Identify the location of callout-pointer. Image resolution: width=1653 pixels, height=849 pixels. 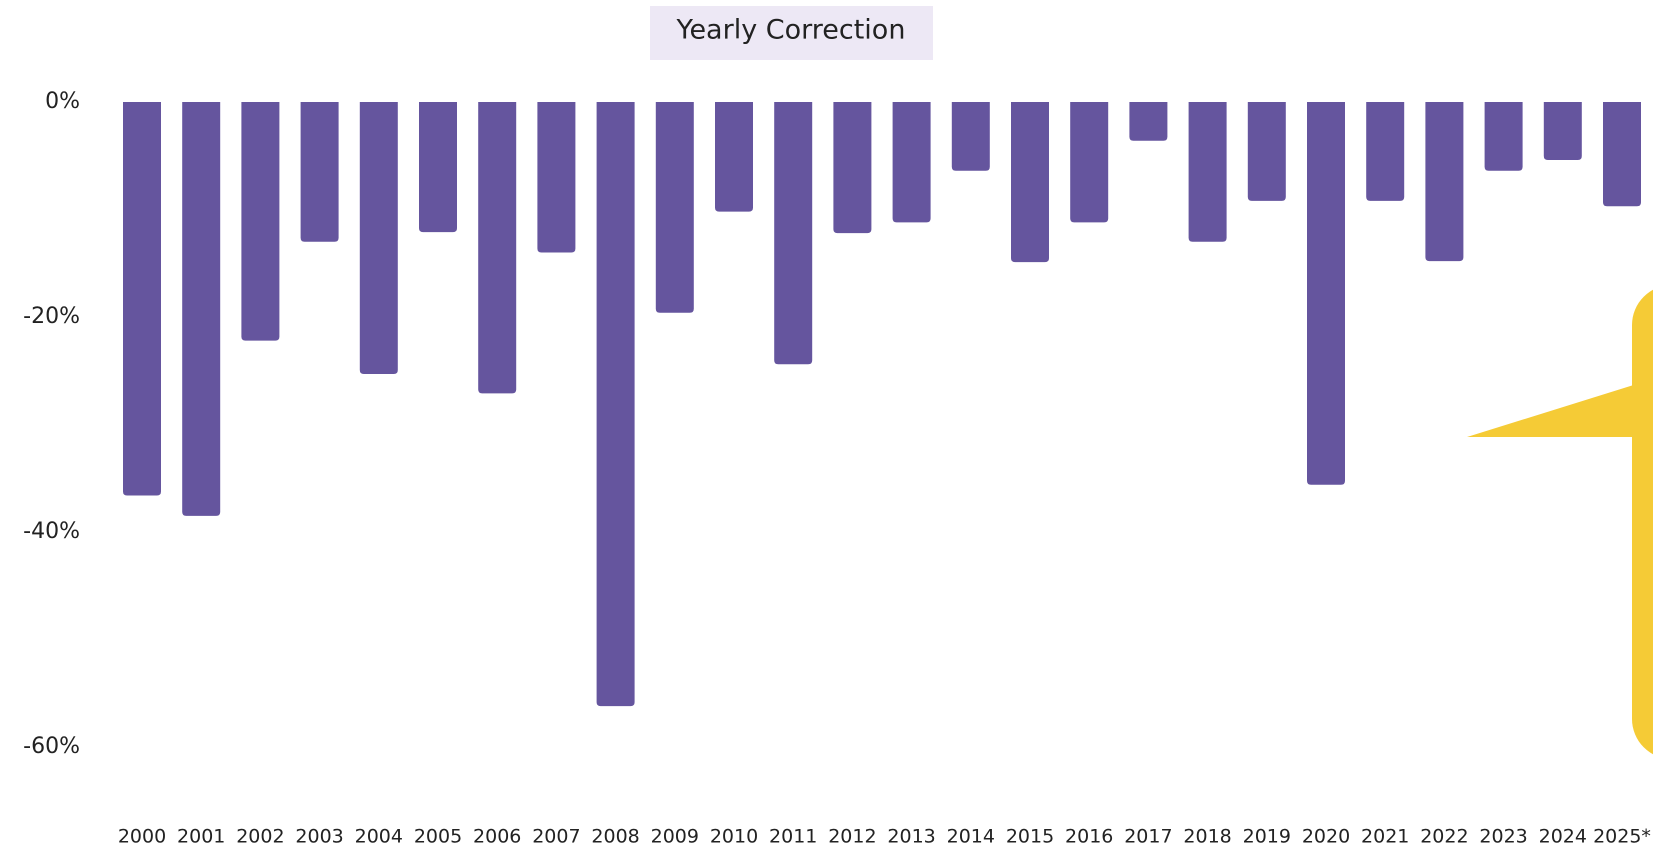
(1553, 410).